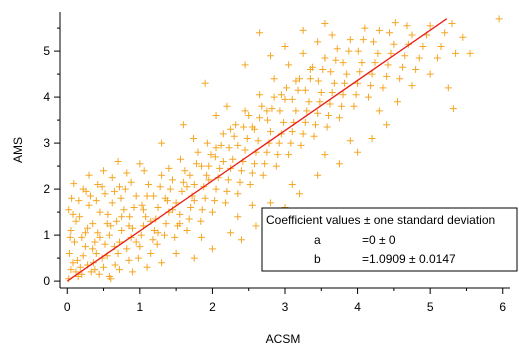 Image resolution: width=519 pixels, height=351 pixels. Describe the element at coordinates (46, 51) in the screenshot. I see `y-tick-label: 5` at that location.